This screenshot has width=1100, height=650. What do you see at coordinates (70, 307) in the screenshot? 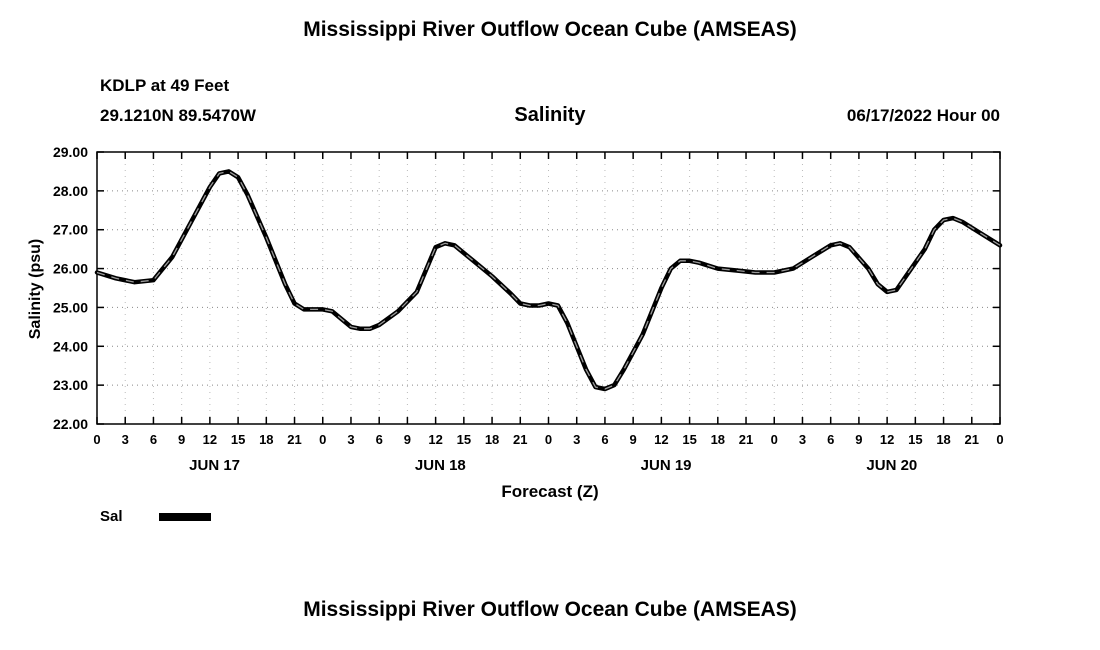
I see `svg-text: 25.00` at bounding box center [70, 307].